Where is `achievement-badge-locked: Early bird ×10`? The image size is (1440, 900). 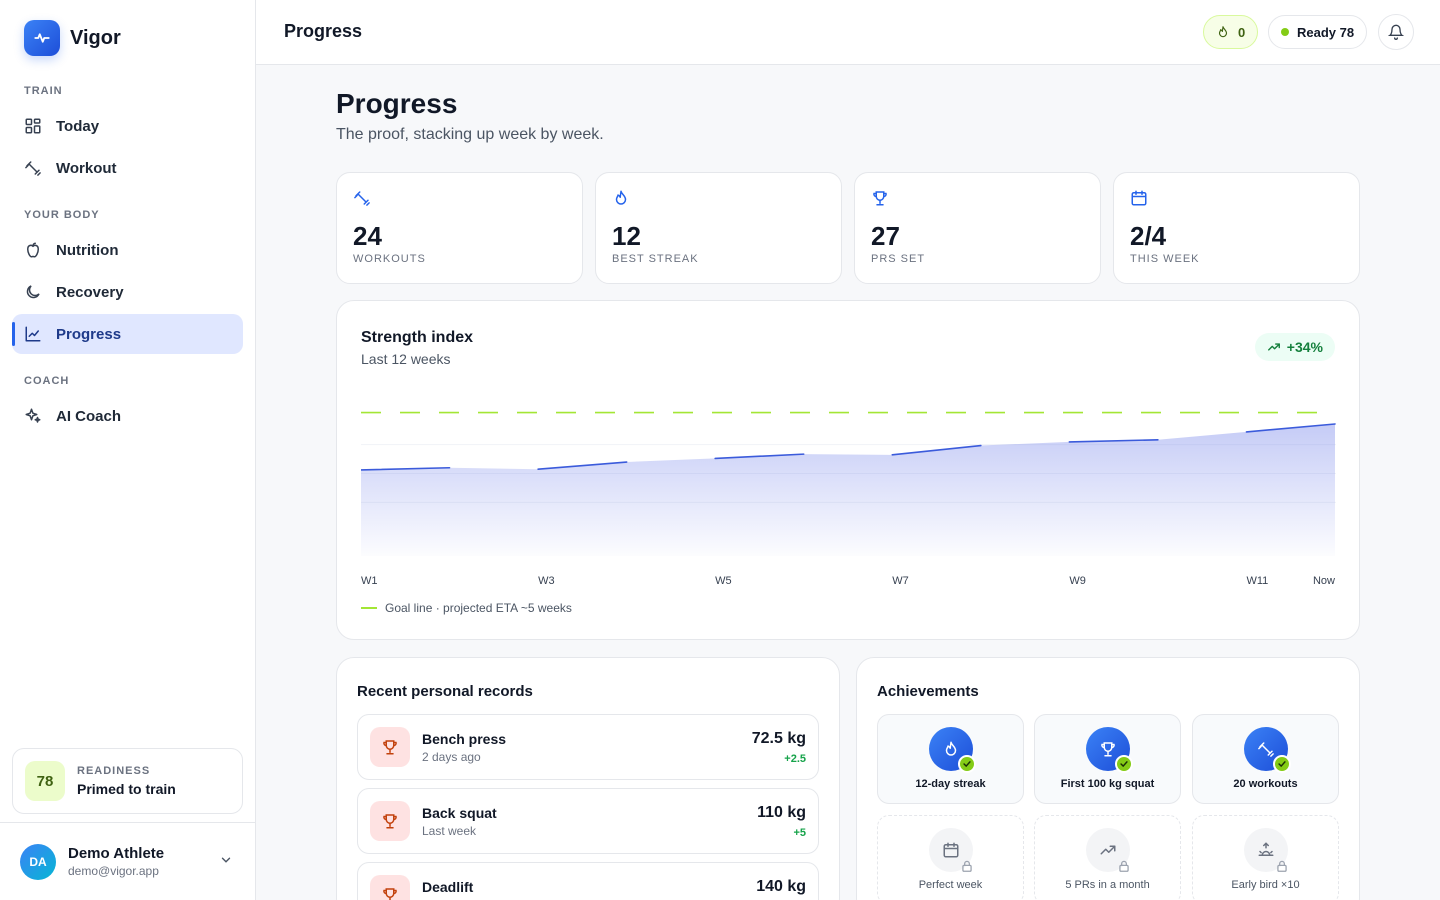
achievement-badge-locked: Early bird ×10 is located at coordinates (1265, 857).